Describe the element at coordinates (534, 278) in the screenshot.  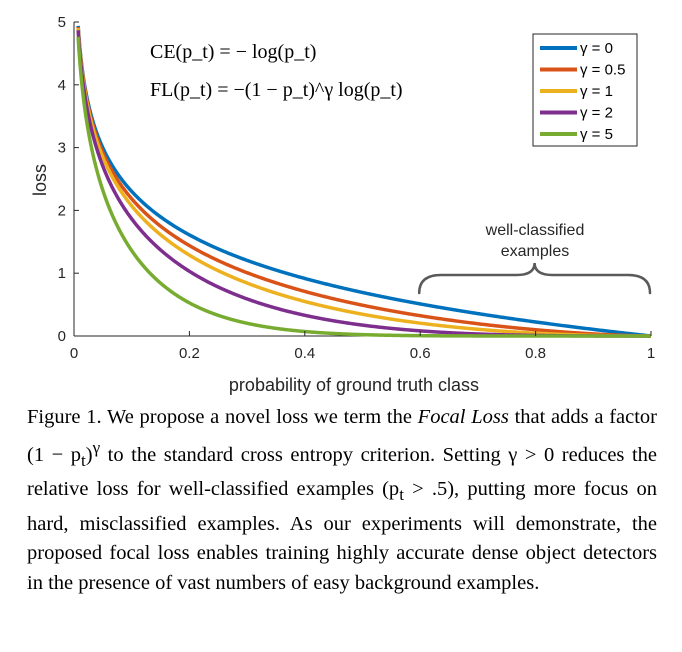
I see `annotation-brace` at that location.